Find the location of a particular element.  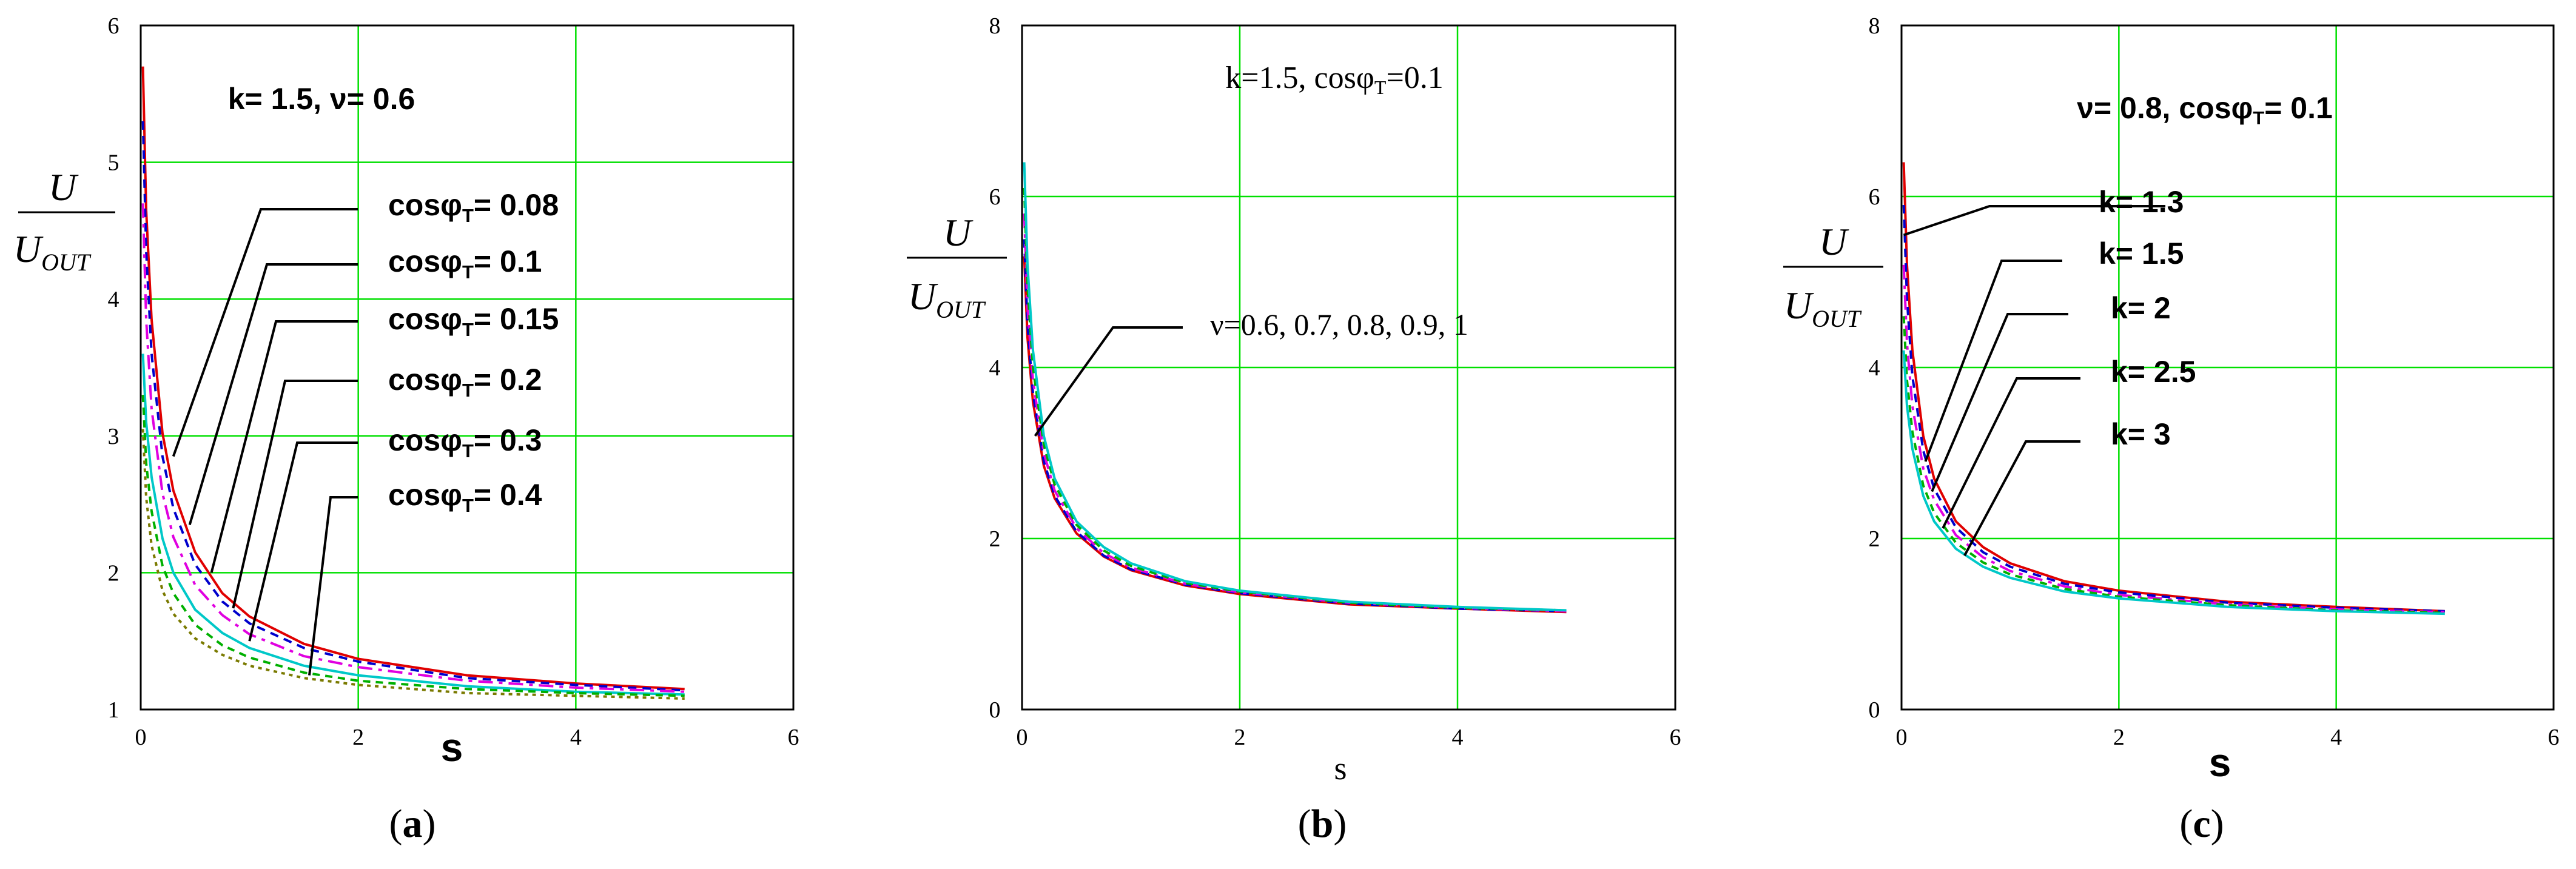

series-label: k= 1.3 is located at coordinates (2141, 202).